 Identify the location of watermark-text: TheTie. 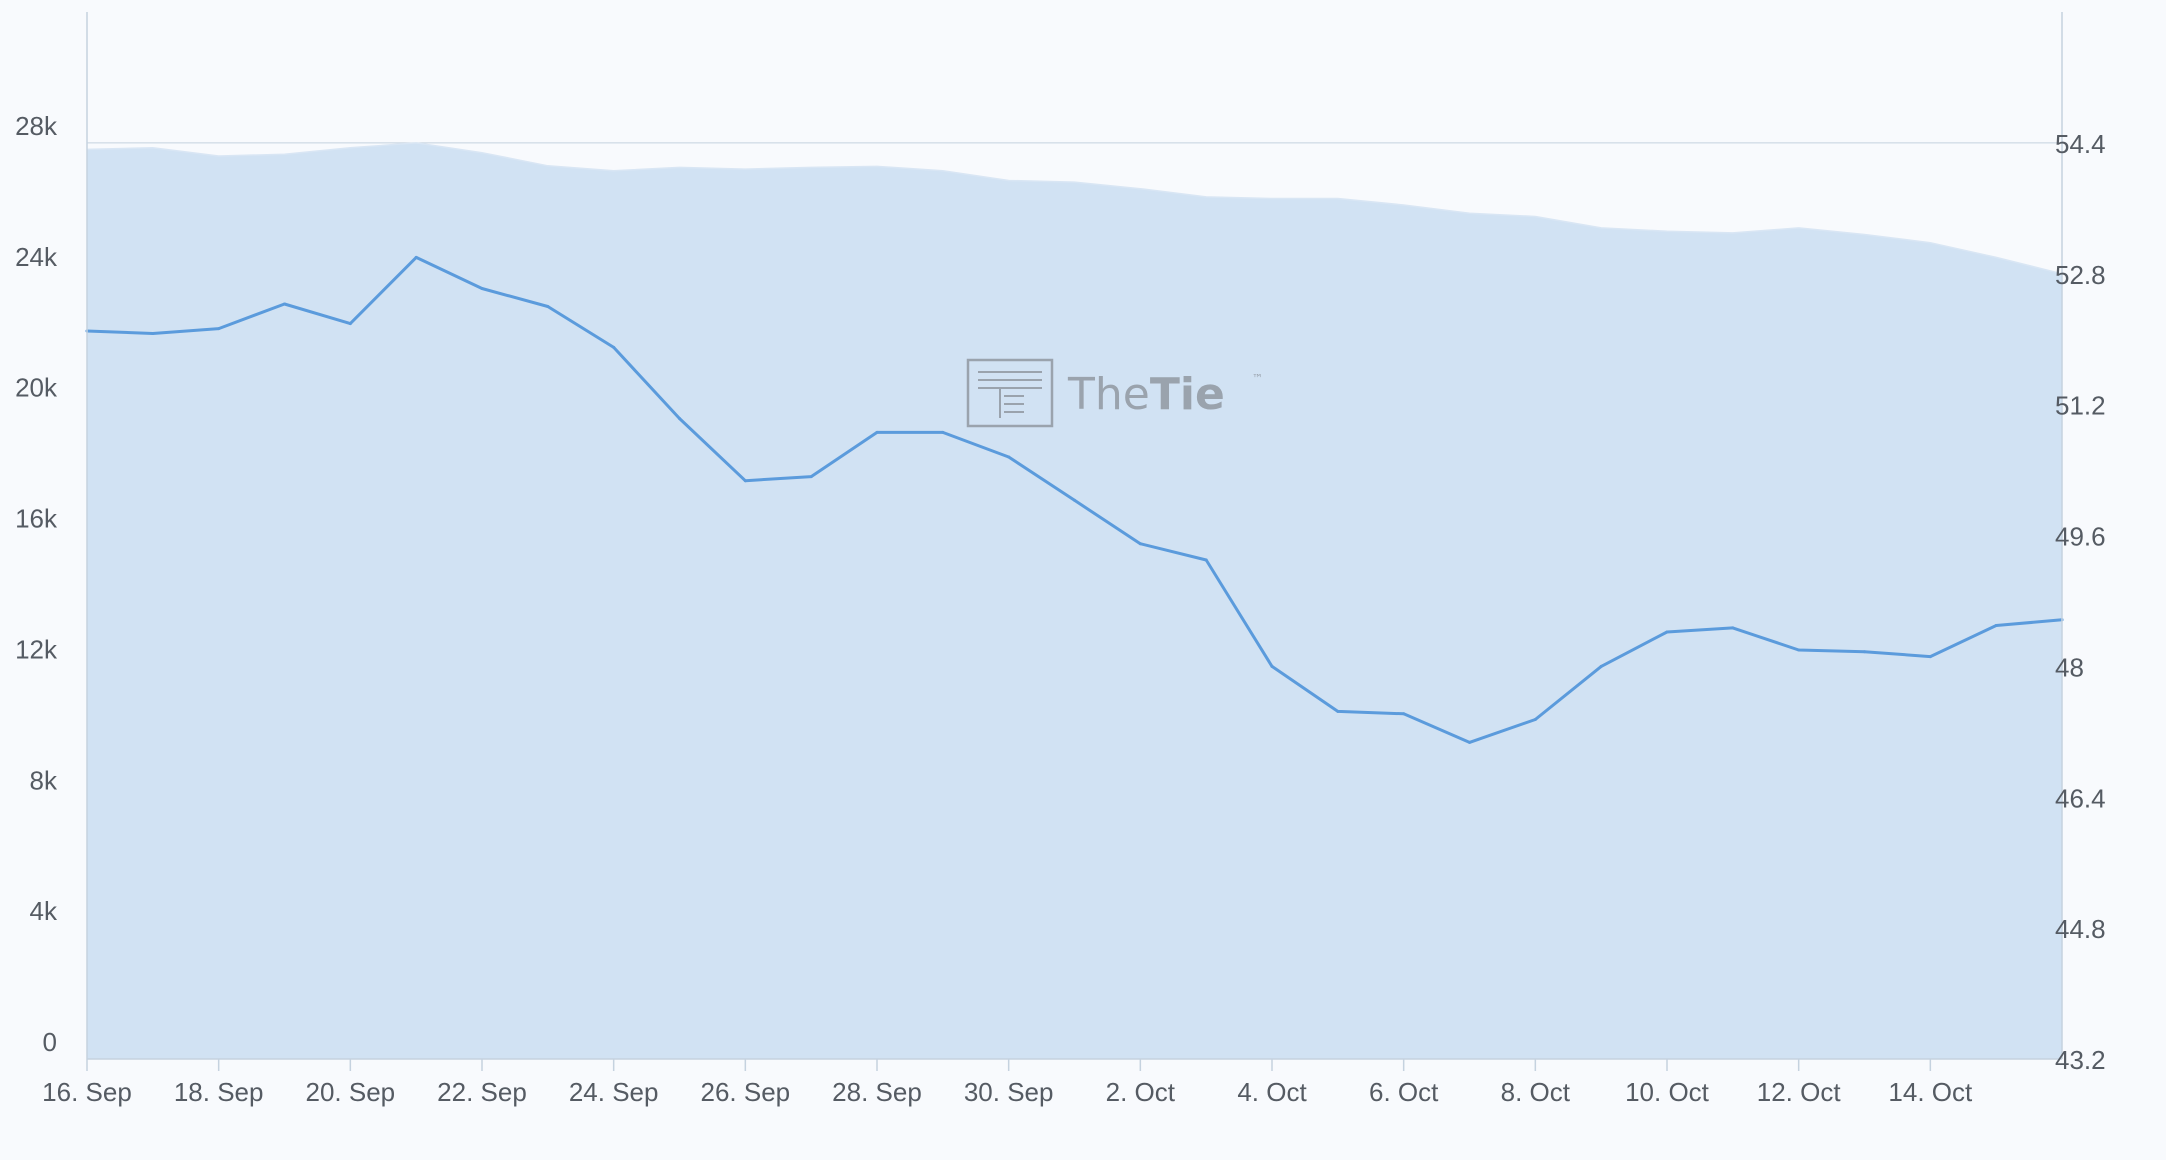
(1146, 394).